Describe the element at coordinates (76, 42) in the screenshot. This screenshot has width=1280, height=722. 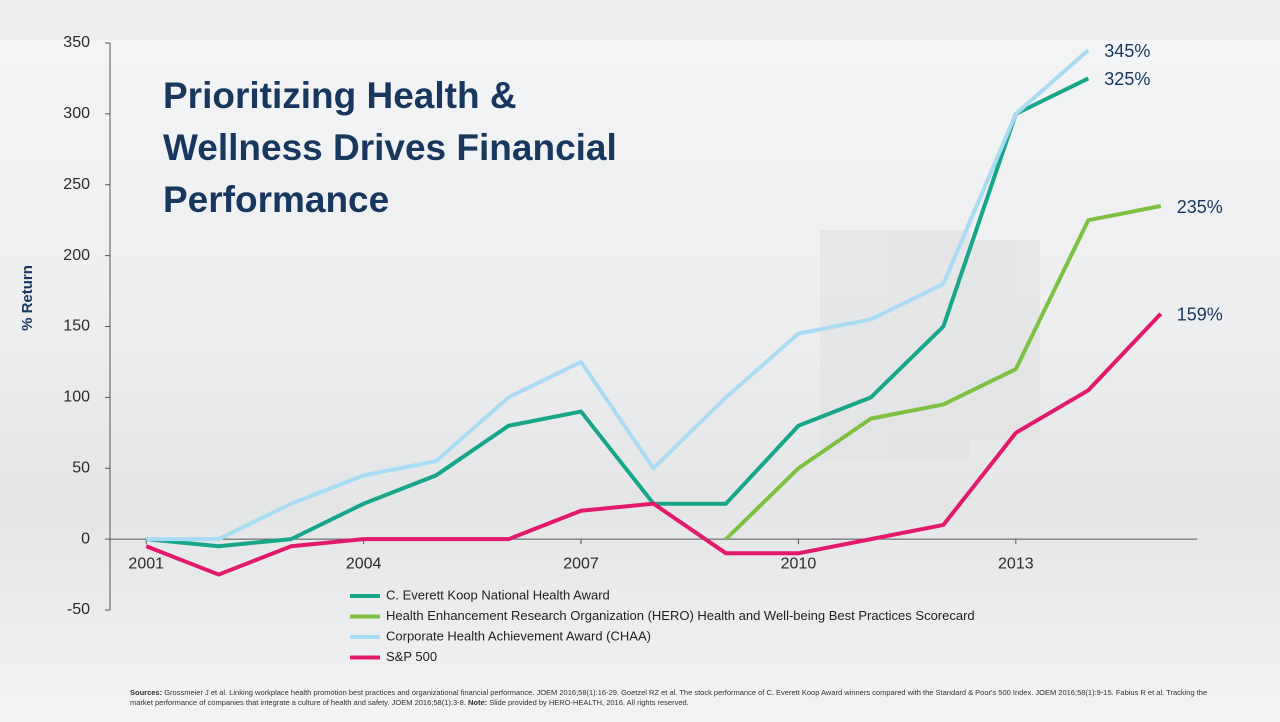
I see `y-tick-label: 350` at that location.